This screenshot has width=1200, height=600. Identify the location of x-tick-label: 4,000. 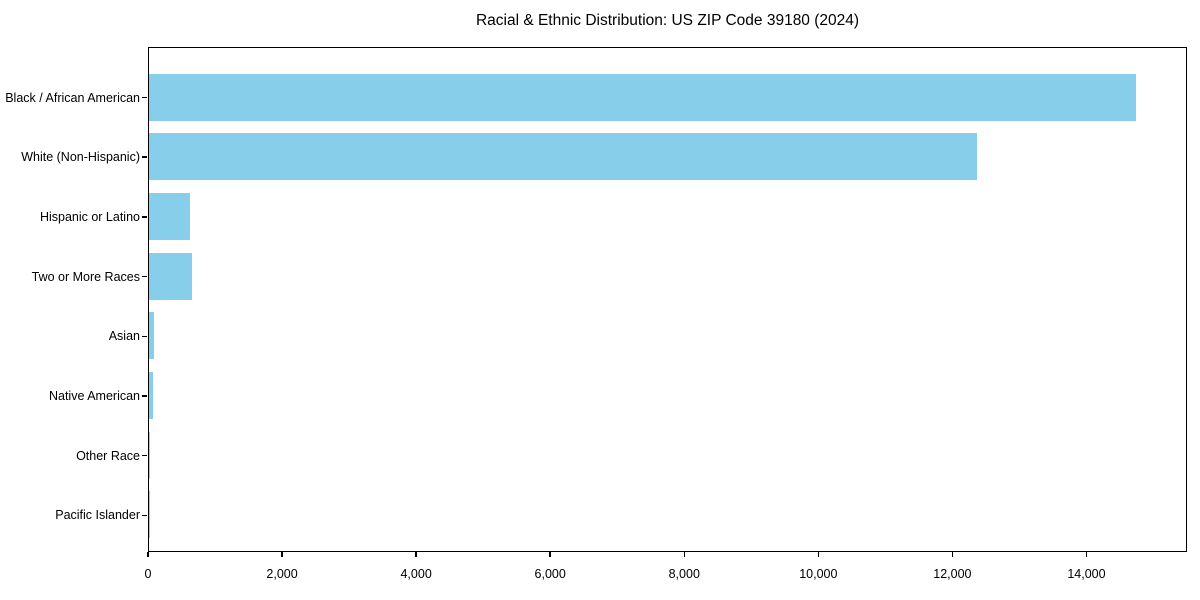
(416, 574).